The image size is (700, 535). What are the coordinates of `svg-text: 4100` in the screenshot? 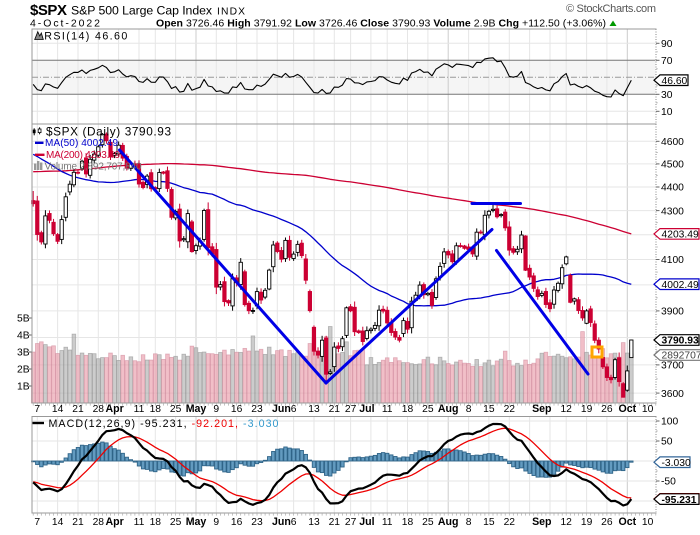 It's located at (672, 260).